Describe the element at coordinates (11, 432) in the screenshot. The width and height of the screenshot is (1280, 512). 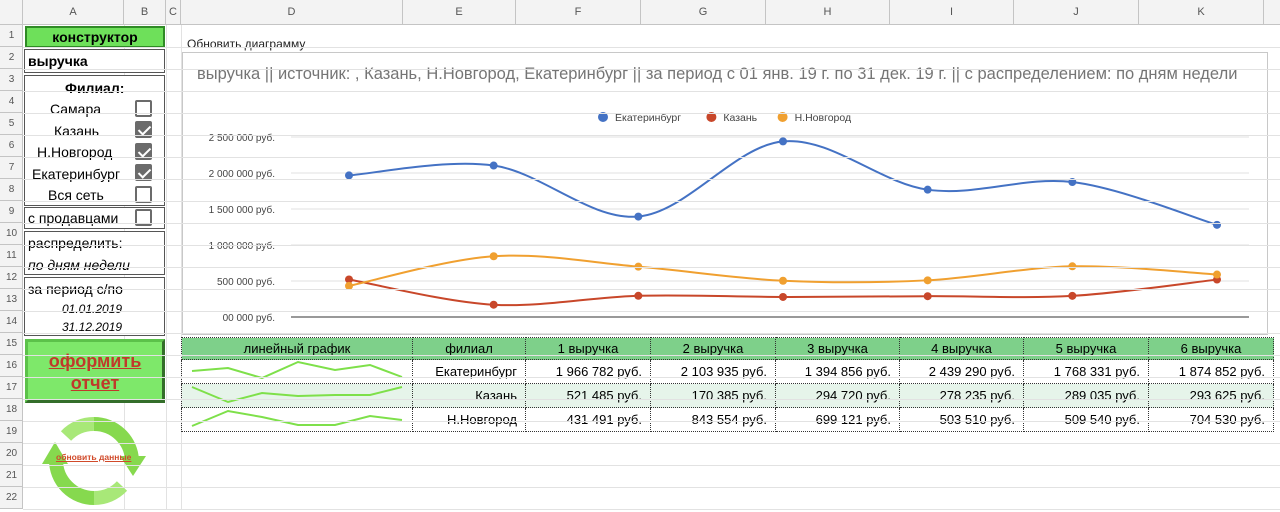
I see `row-header-19: 19` at that location.